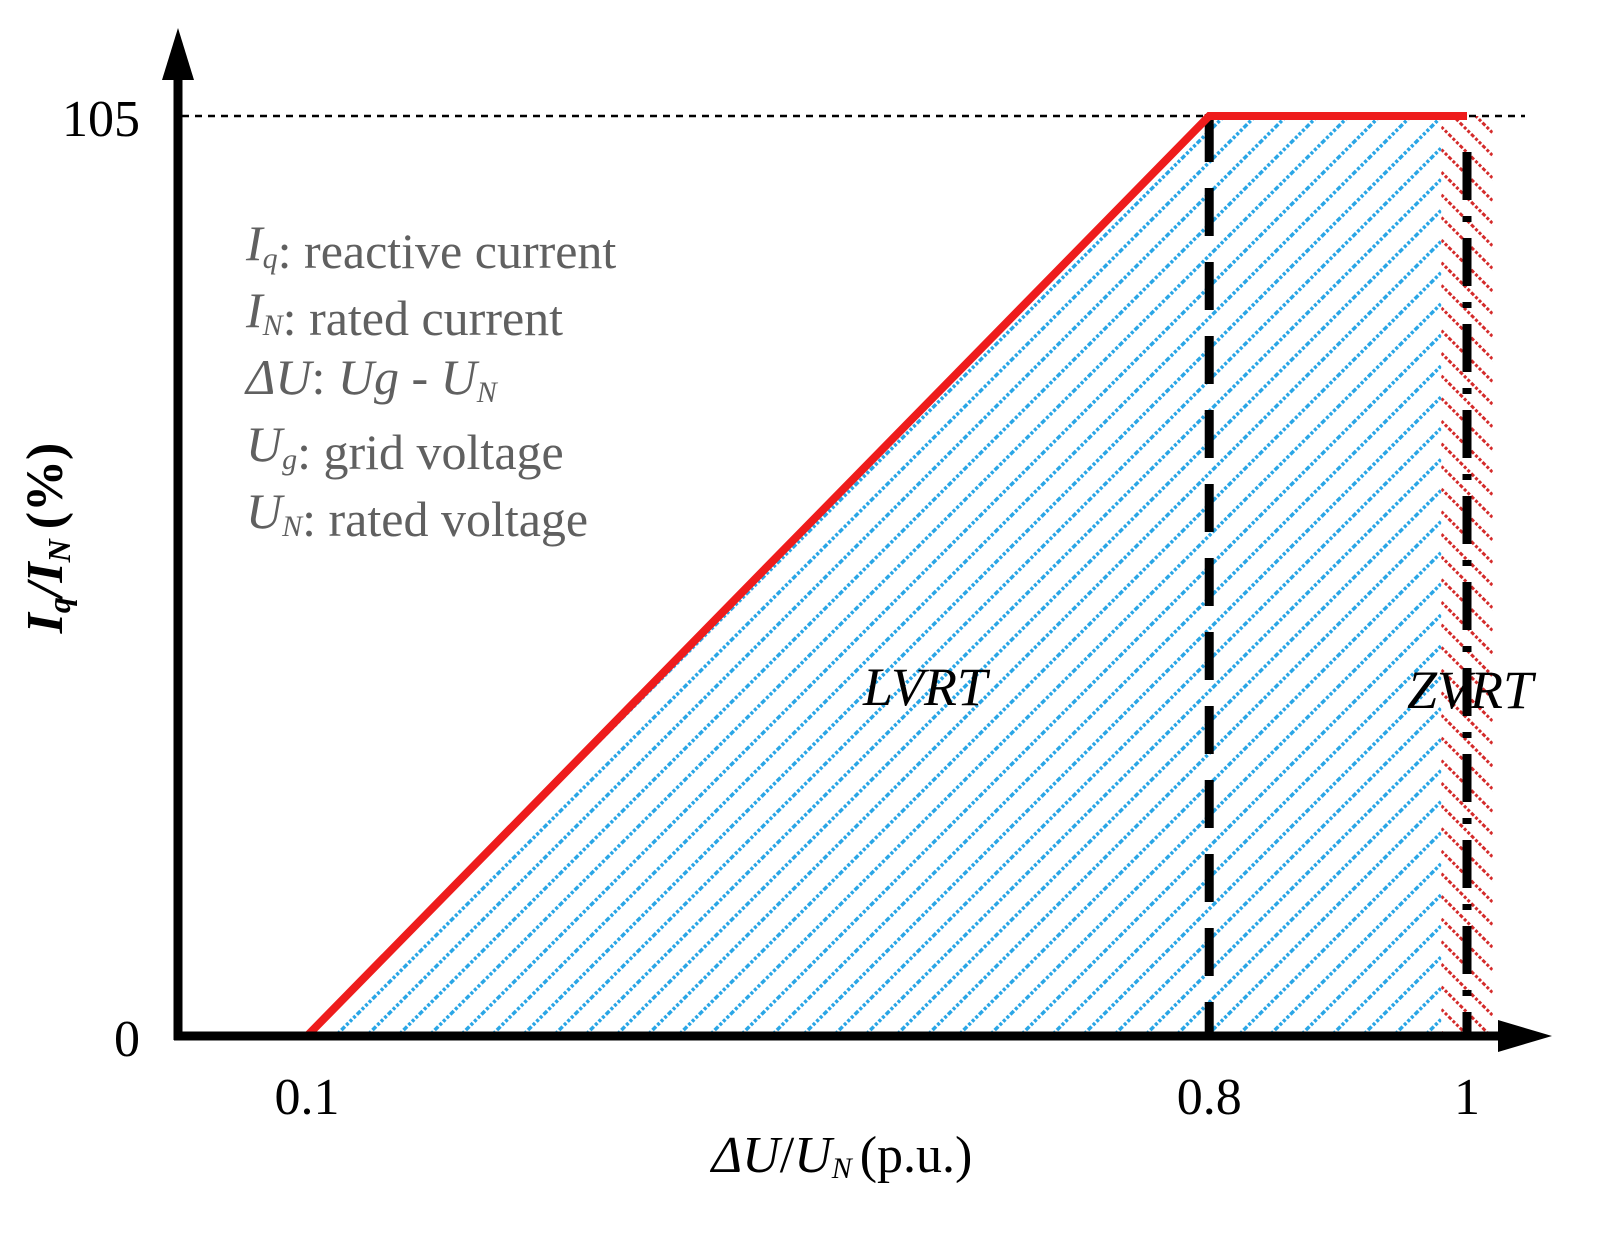  I want to click on y-axis, so click(178, 534).